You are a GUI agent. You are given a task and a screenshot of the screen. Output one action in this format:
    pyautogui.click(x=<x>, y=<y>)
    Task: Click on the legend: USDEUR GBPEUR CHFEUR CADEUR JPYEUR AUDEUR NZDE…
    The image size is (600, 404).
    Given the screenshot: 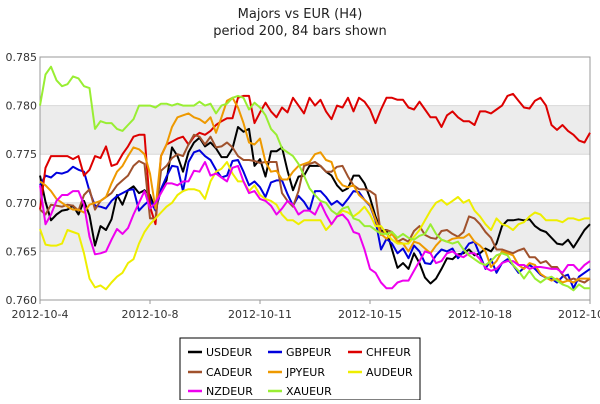 What is the action you would take?
    pyautogui.click(x=300, y=369)
    